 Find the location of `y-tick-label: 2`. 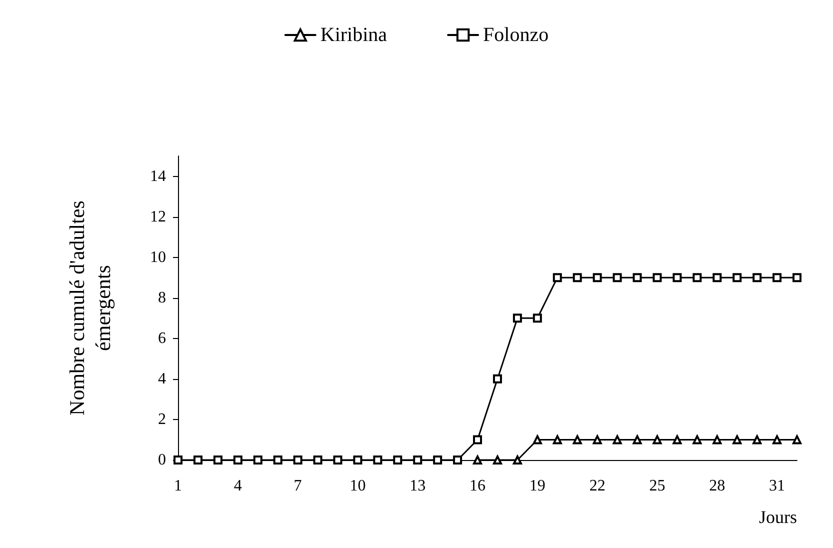

y-tick-label: 2 is located at coordinates (162, 419).